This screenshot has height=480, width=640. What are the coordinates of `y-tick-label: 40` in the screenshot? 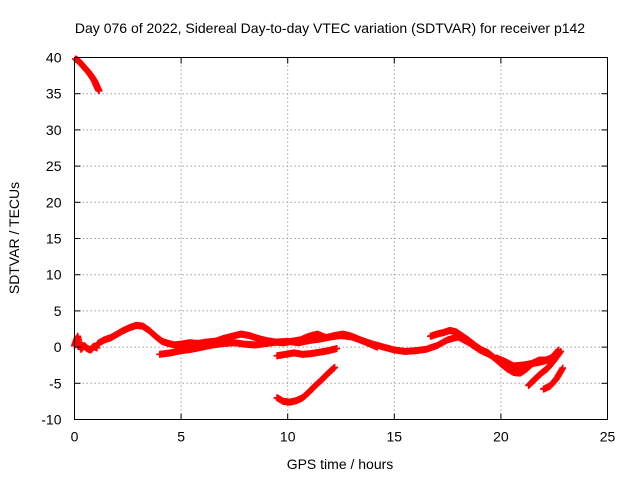 It's located at (54, 58).